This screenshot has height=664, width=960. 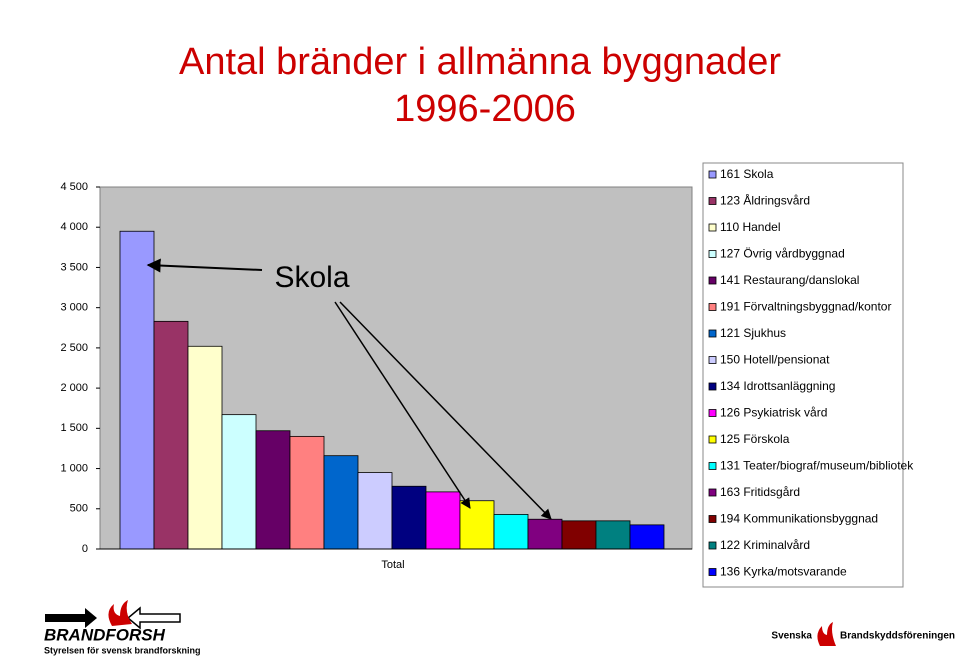 What do you see at coordinates (897, 636) in the screenshot?
I see `logo-text: Brandskyddsföreningen` at bounding box center [897, 636].